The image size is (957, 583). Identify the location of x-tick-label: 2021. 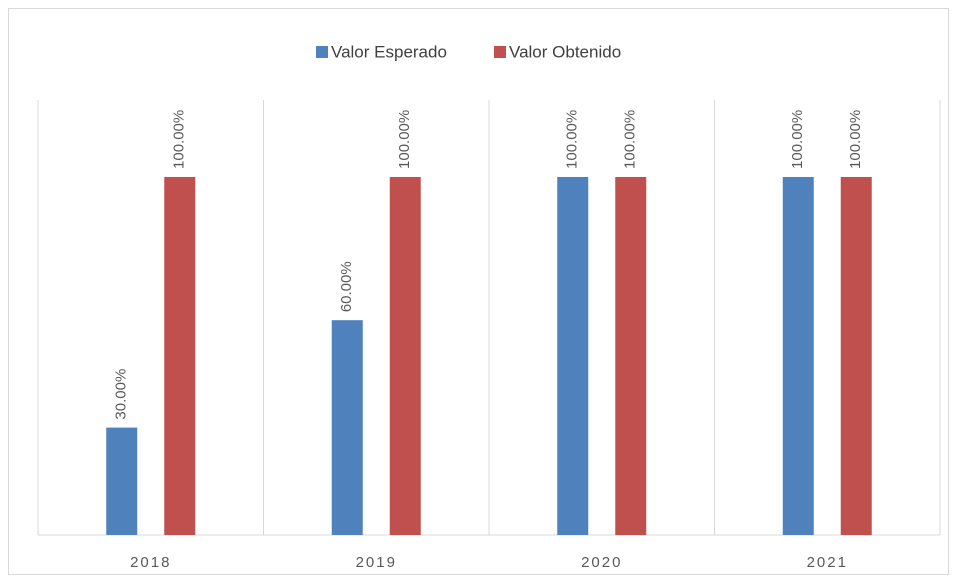
(827, 562).